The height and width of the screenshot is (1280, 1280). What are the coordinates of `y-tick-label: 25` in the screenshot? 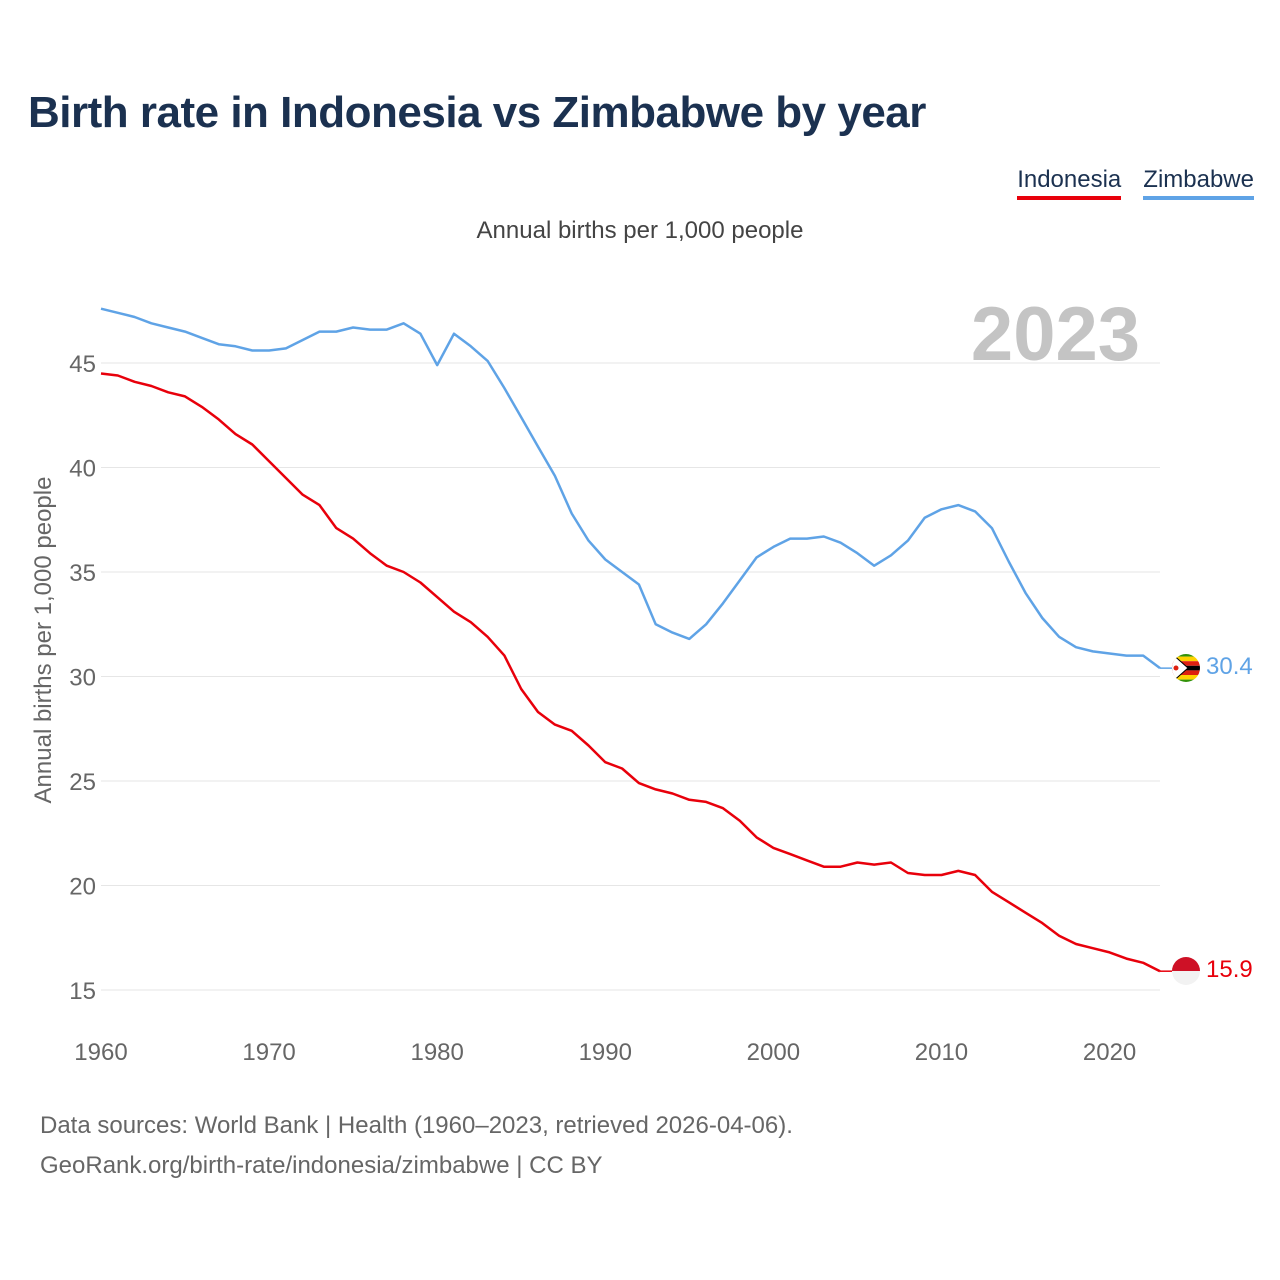 It's located at (82, 782).